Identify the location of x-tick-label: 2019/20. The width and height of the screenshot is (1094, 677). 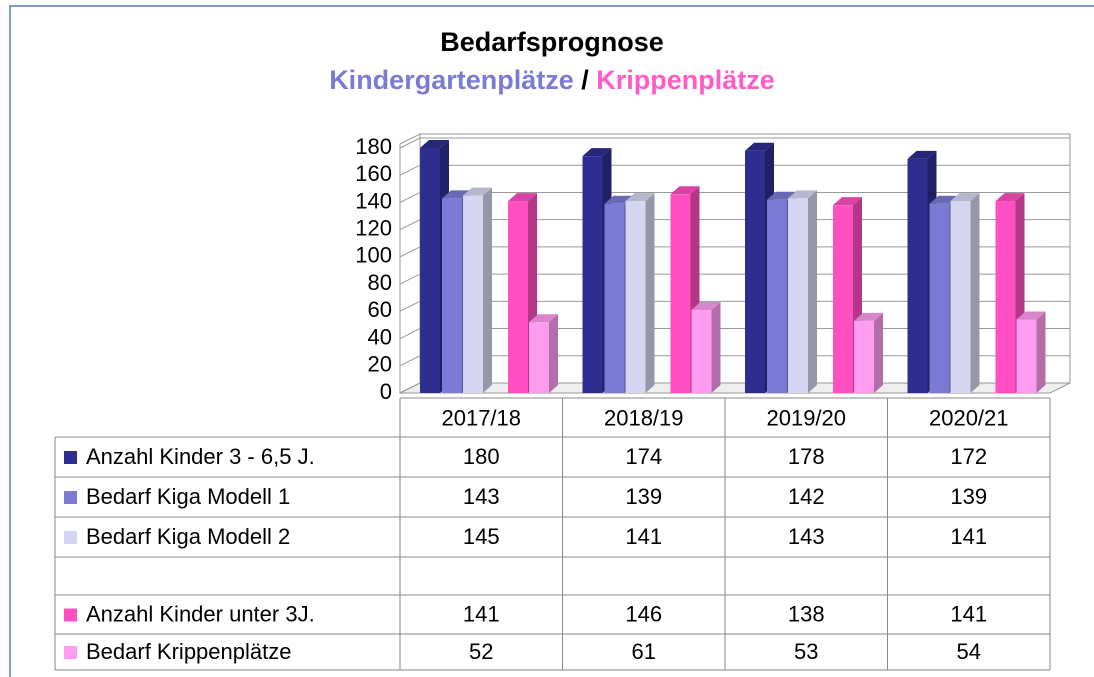
(806, 417).